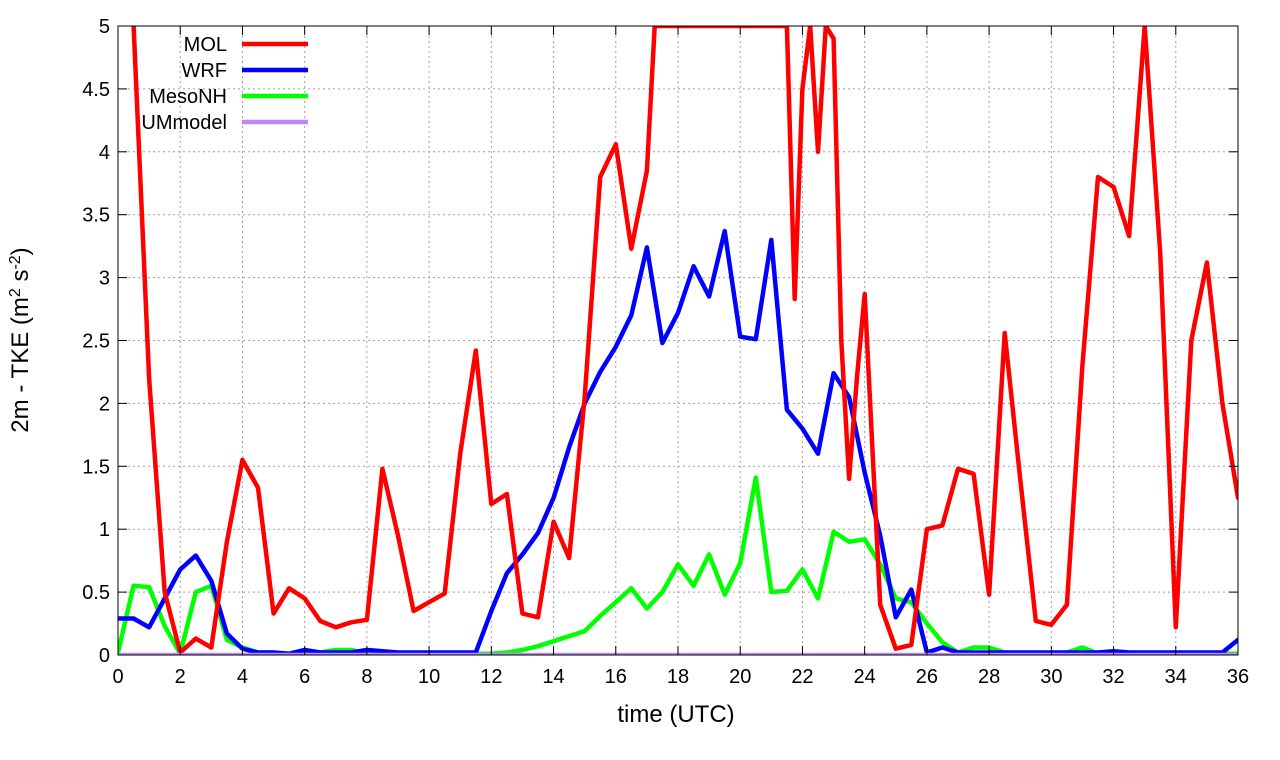 The height and width of the screenshot is (760, 1280). What do you see at coordinates (675, 714) in the screenshot?
I see `x-axis-label: time (UTC)` at bounding box center [675, 714].